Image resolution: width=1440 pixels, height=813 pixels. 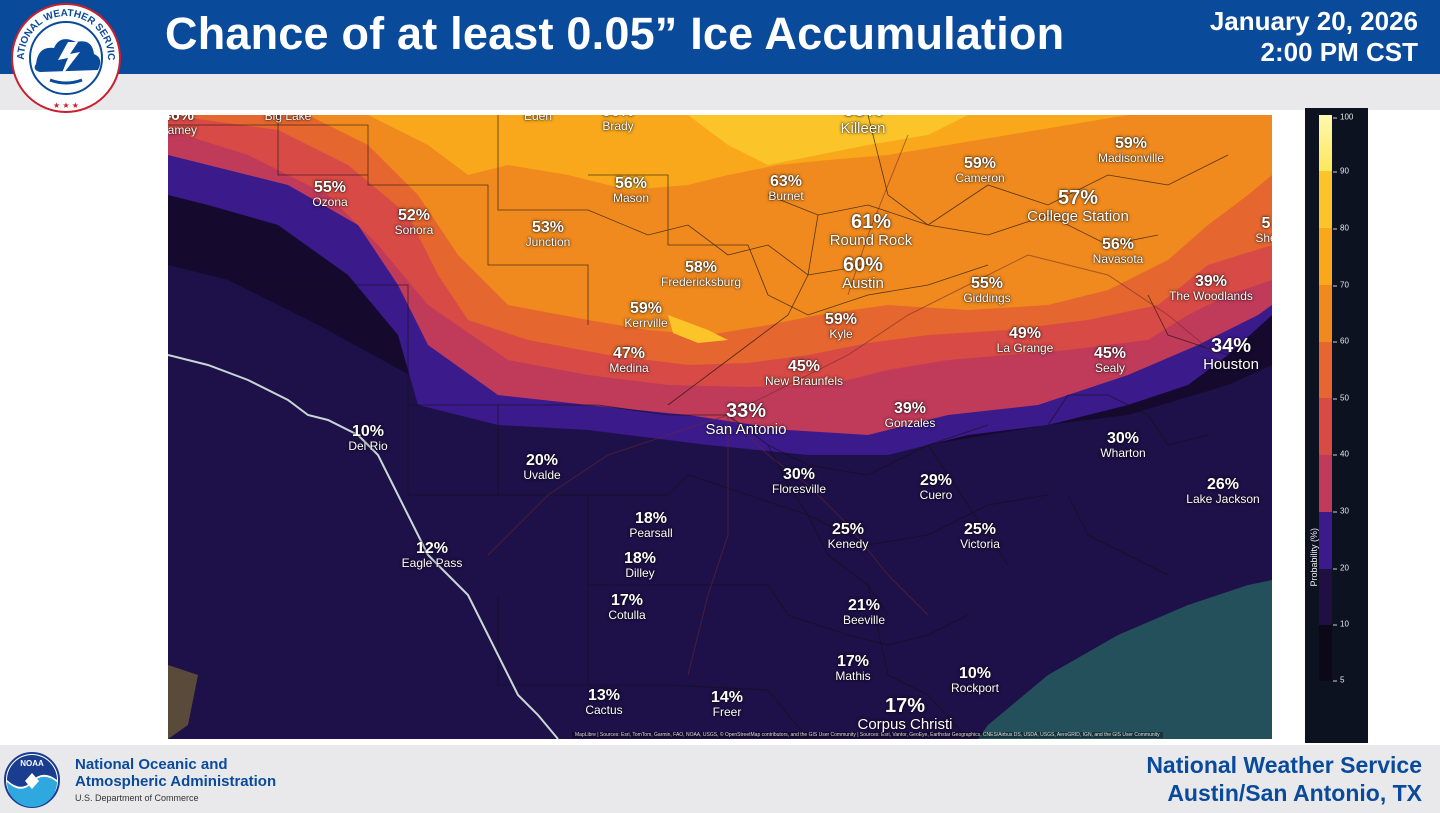 What do you see at coordinates (651, 533) in the screenshot?
I see `location-city-name: Pearsall` at bounding box center [651, 533].